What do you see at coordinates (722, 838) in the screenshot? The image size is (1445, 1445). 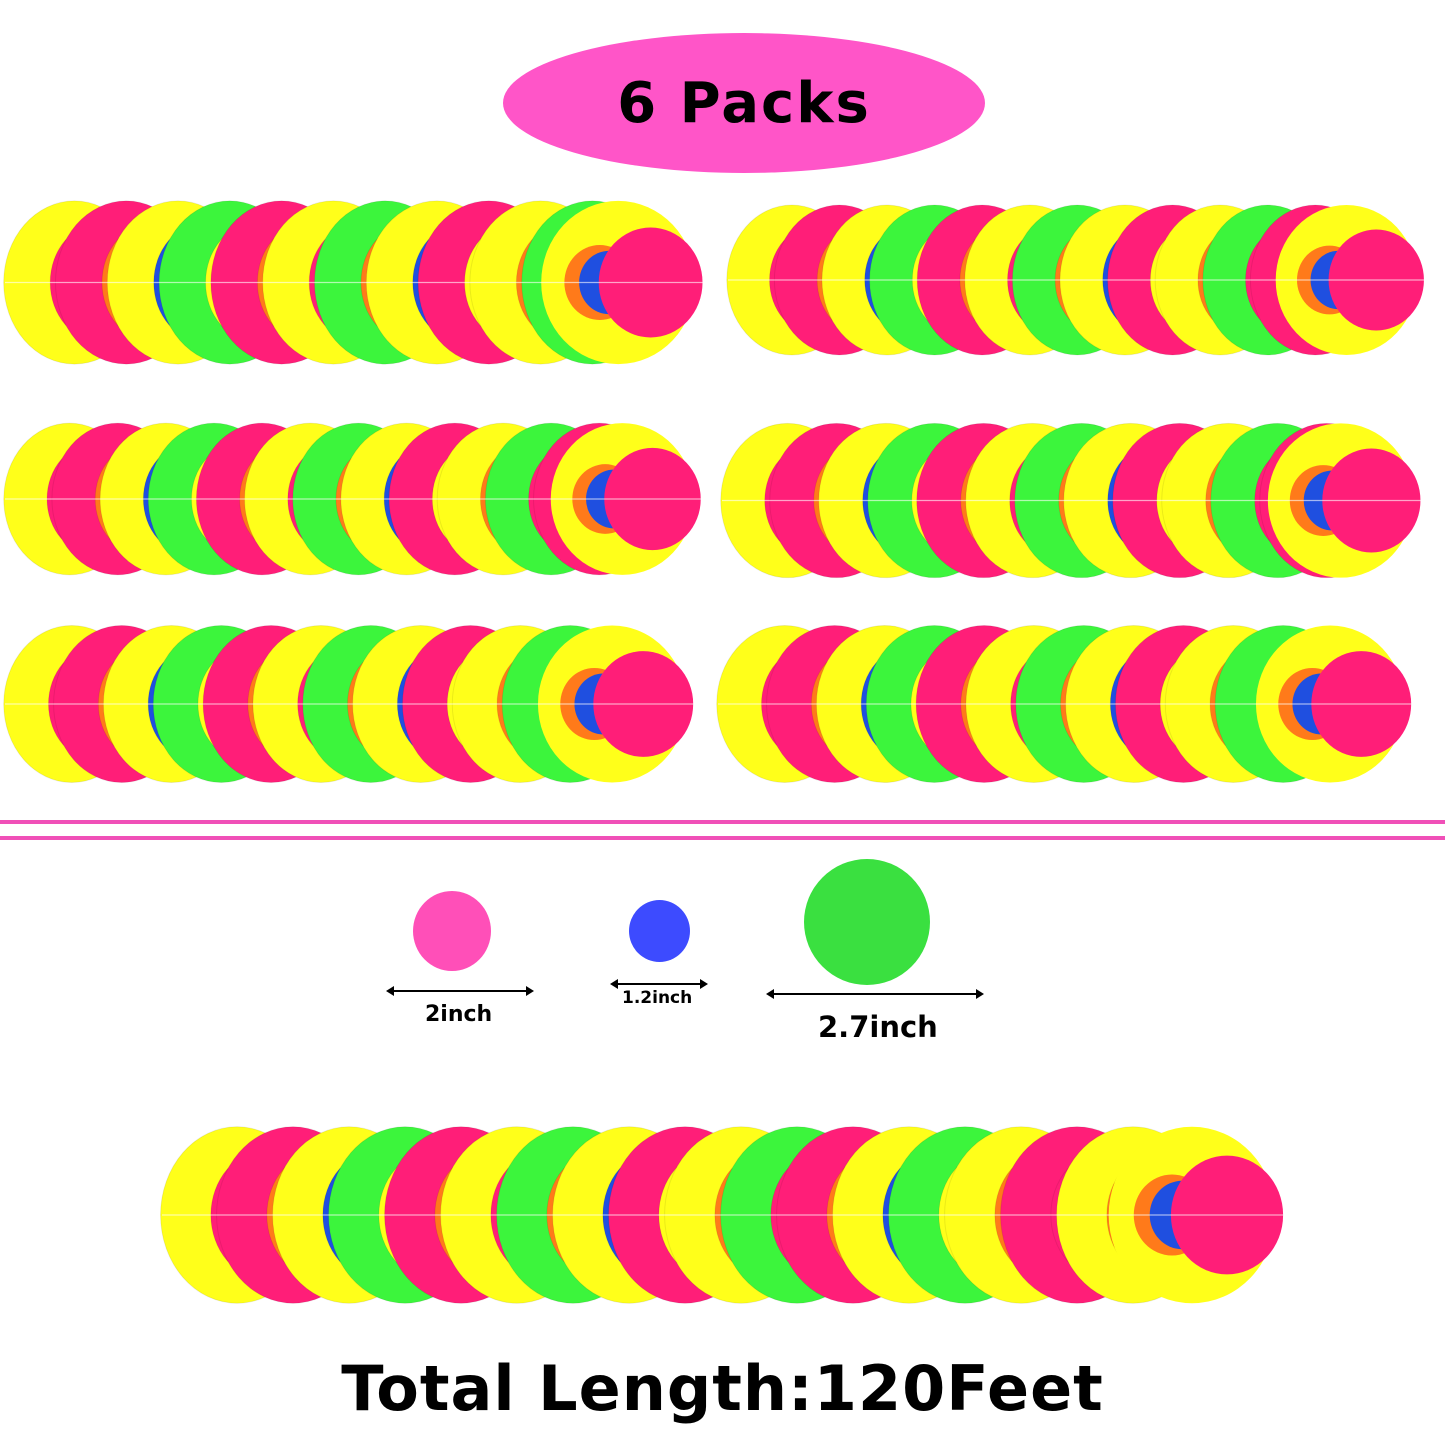 I see `divider-line-bottom` at bounding box center [722, 838].